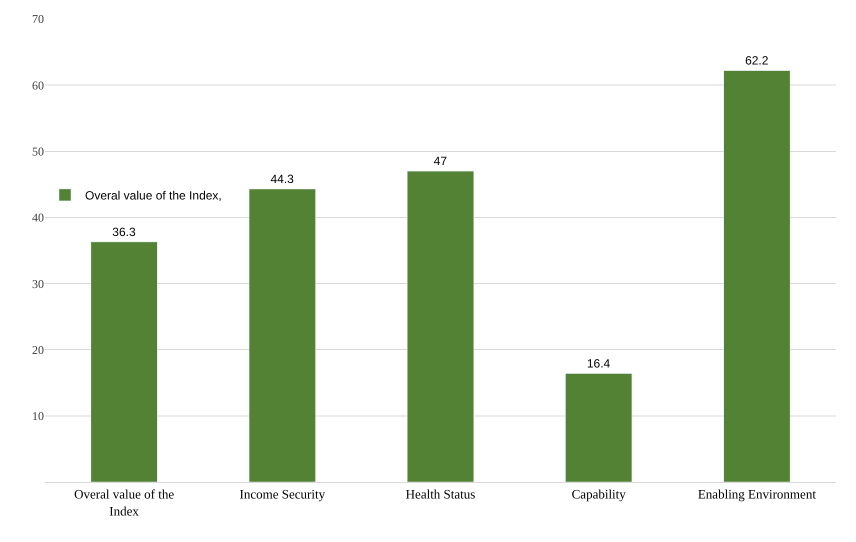 The height and width of the screenshot is (542, 856). Describe the element at coordinates (283, 494) in the screenshot. I see `x-tick-label: Income Security` at that location.